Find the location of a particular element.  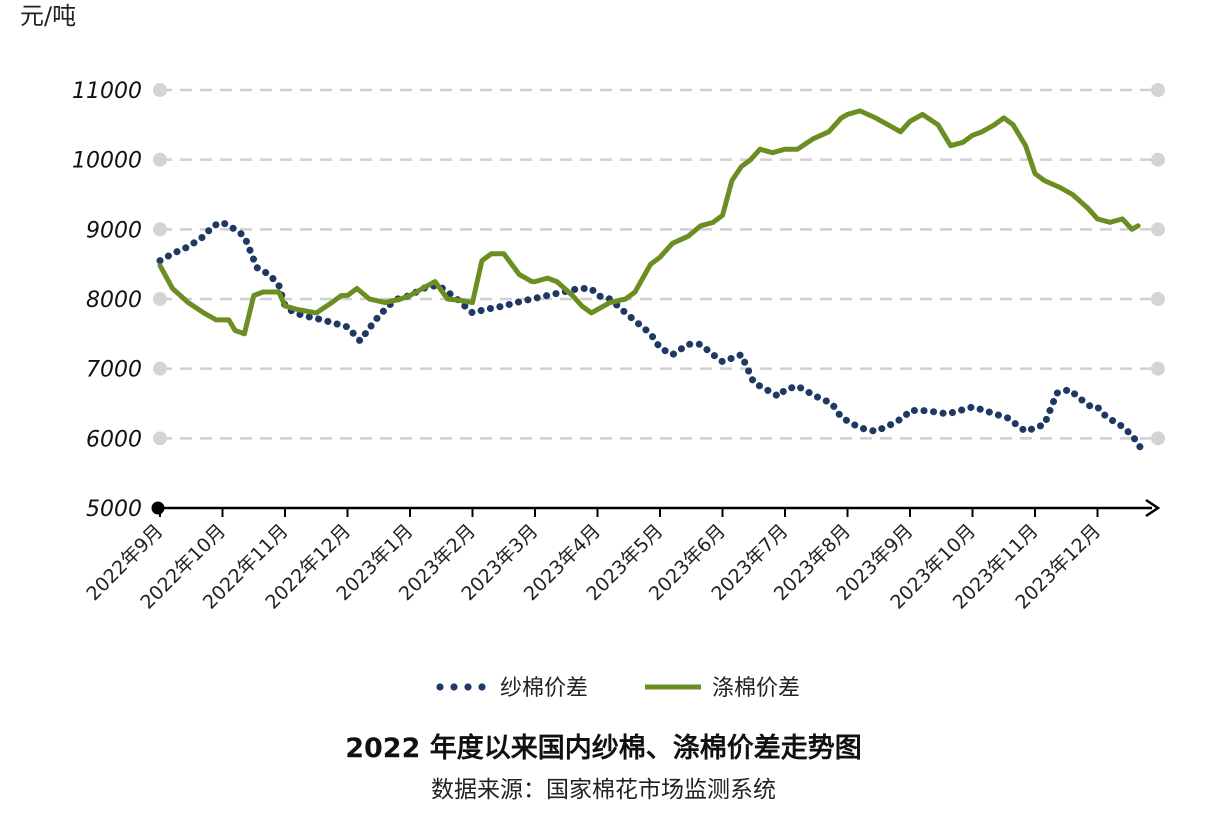

y-tick-label: 7000 is located at coordinates (114, 370).